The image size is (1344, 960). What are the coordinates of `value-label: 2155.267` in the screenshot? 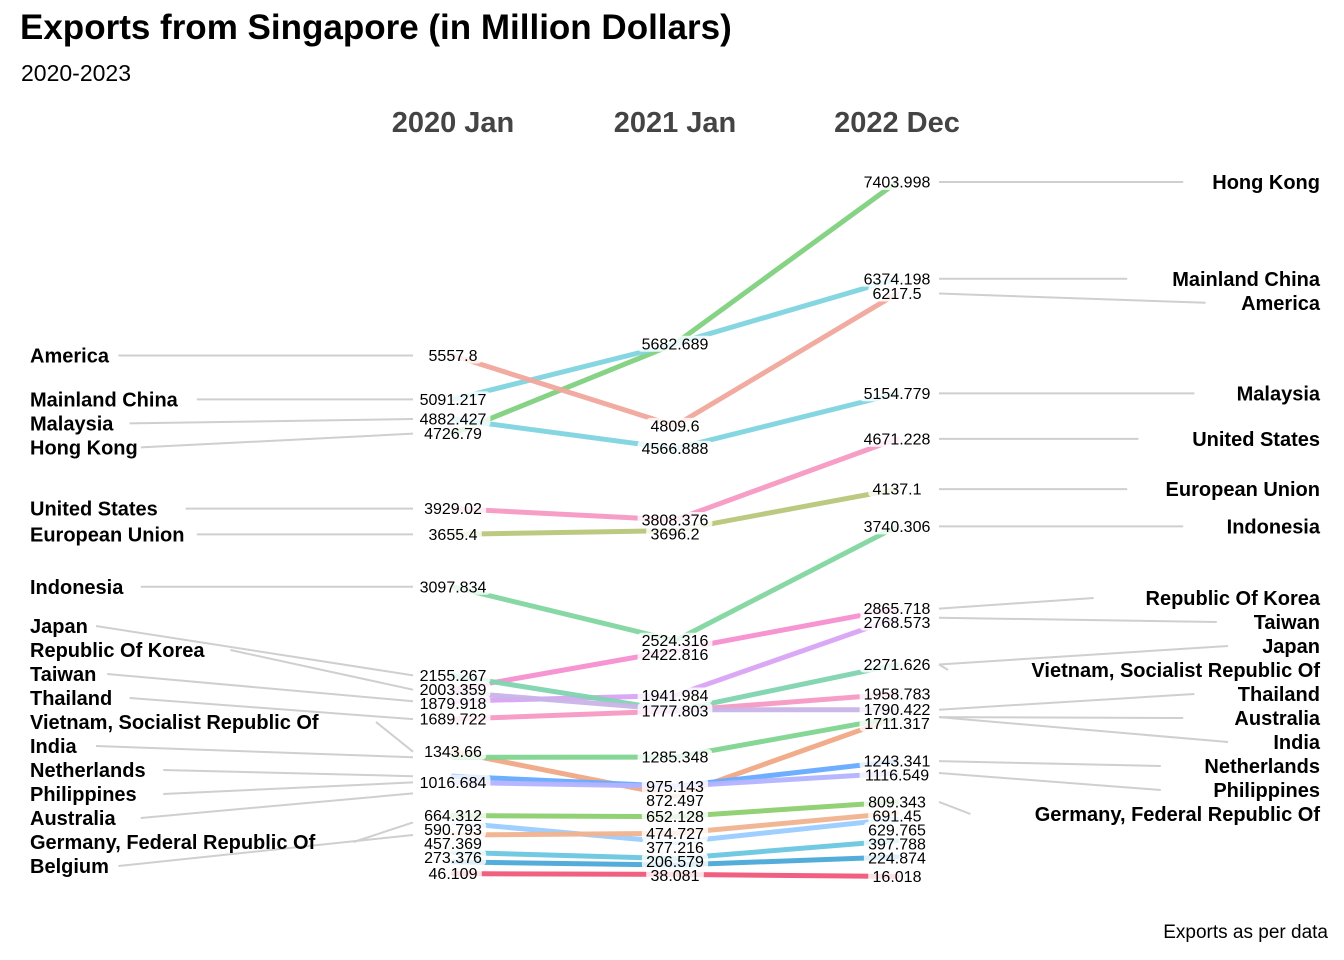 It's located at (453, 676).